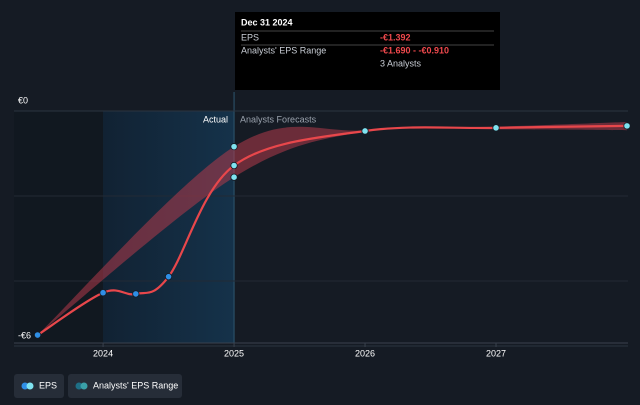 This screenshot has width=640, height=405. What do you see at coordinates (23, 100) in the screenshot?
I see `y-tick-label: €0` at bounding box center [23, 100].